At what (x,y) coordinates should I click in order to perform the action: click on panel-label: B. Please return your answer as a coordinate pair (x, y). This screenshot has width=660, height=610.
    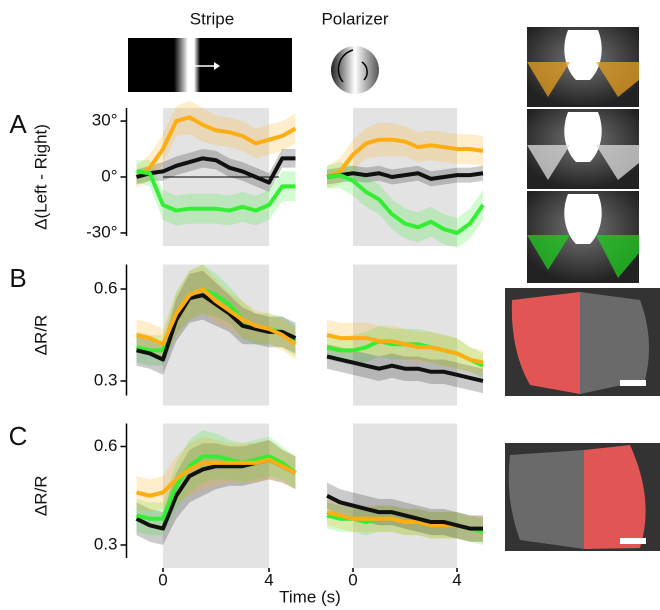
    Looking at the image, I should click on (17, 278).